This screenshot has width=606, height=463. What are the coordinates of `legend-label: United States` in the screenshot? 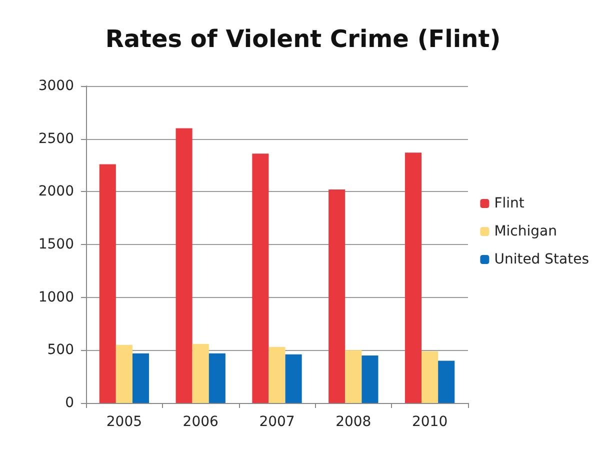 It's located at (542, 260).